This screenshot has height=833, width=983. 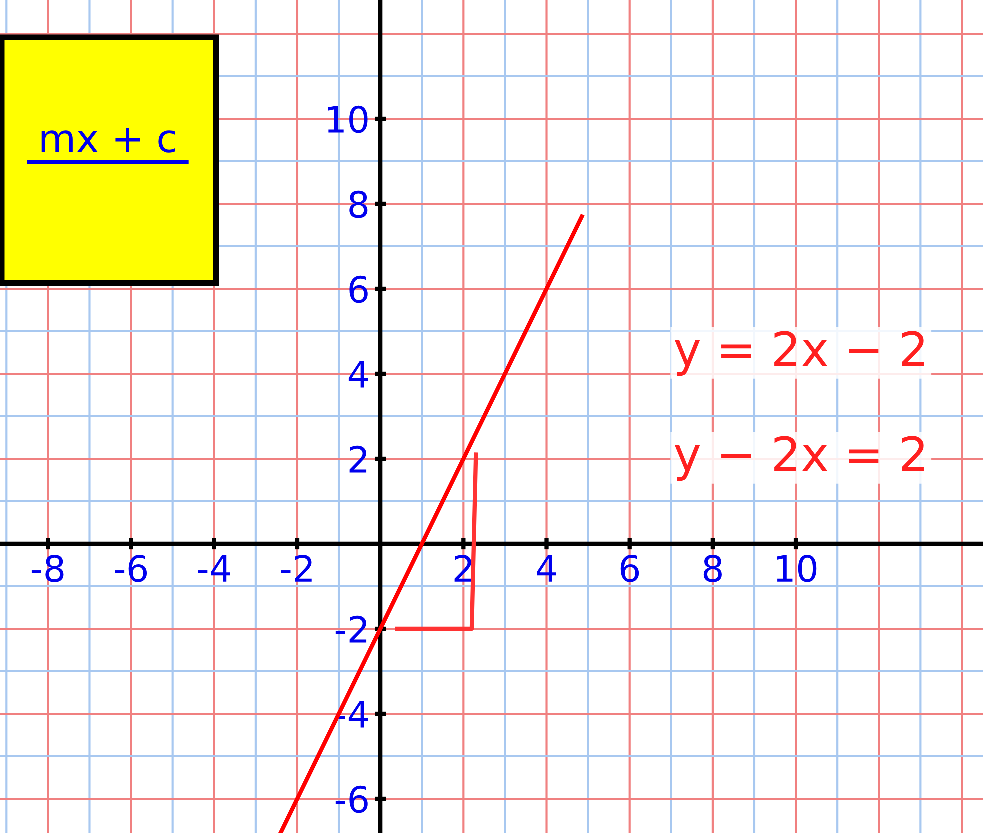 I want to click on x-tick-label: -8, so click(x=48, y=568).